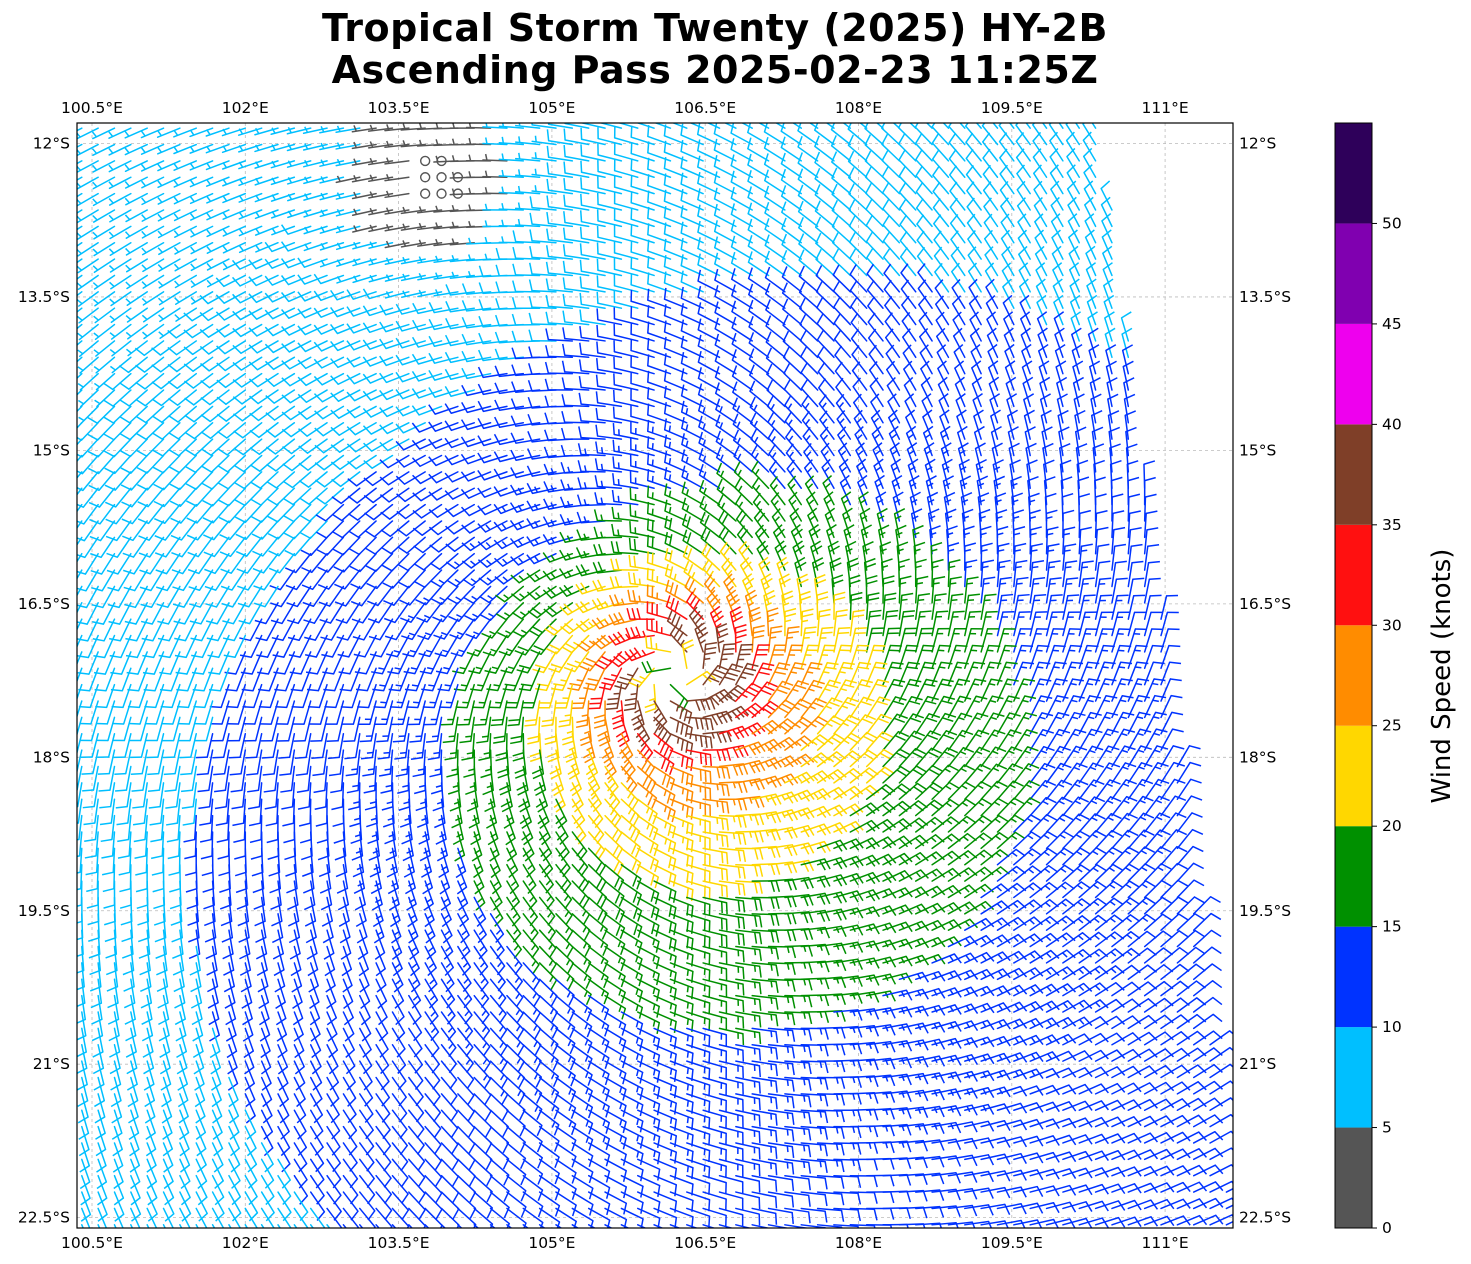  What do you see at coordinates (44, 297) in the screenshot?
I see `lat-tick-left: 13.5°S` at bounding box center [44, 297].